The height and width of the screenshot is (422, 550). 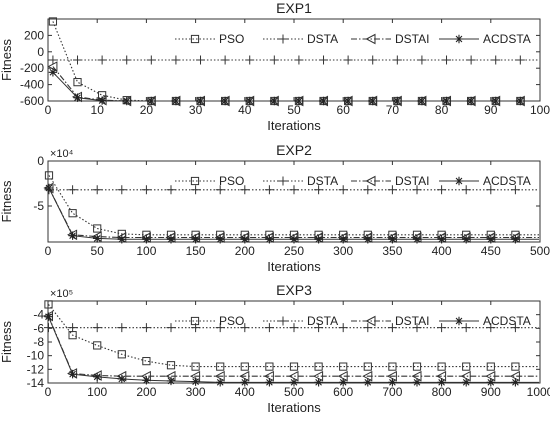 What do you see at coordinates (38, 315) in the screenshot?
I see `y-tick-label: -4` at bounding box center [38, 315].